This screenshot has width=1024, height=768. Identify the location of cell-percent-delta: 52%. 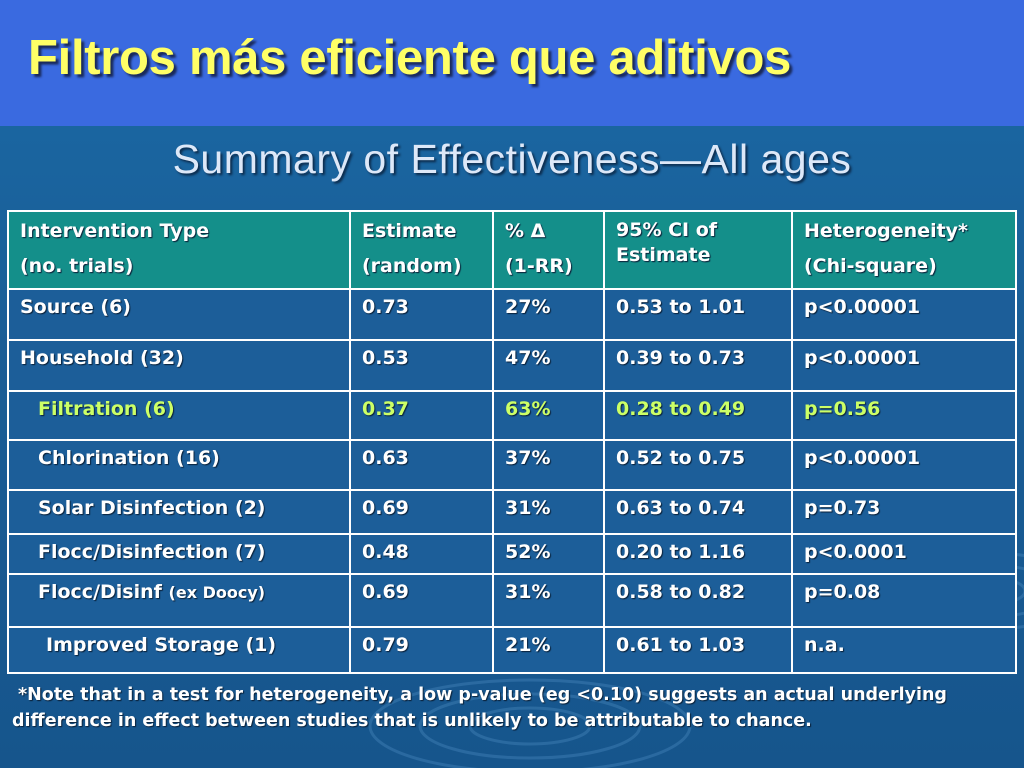
(548, 554).